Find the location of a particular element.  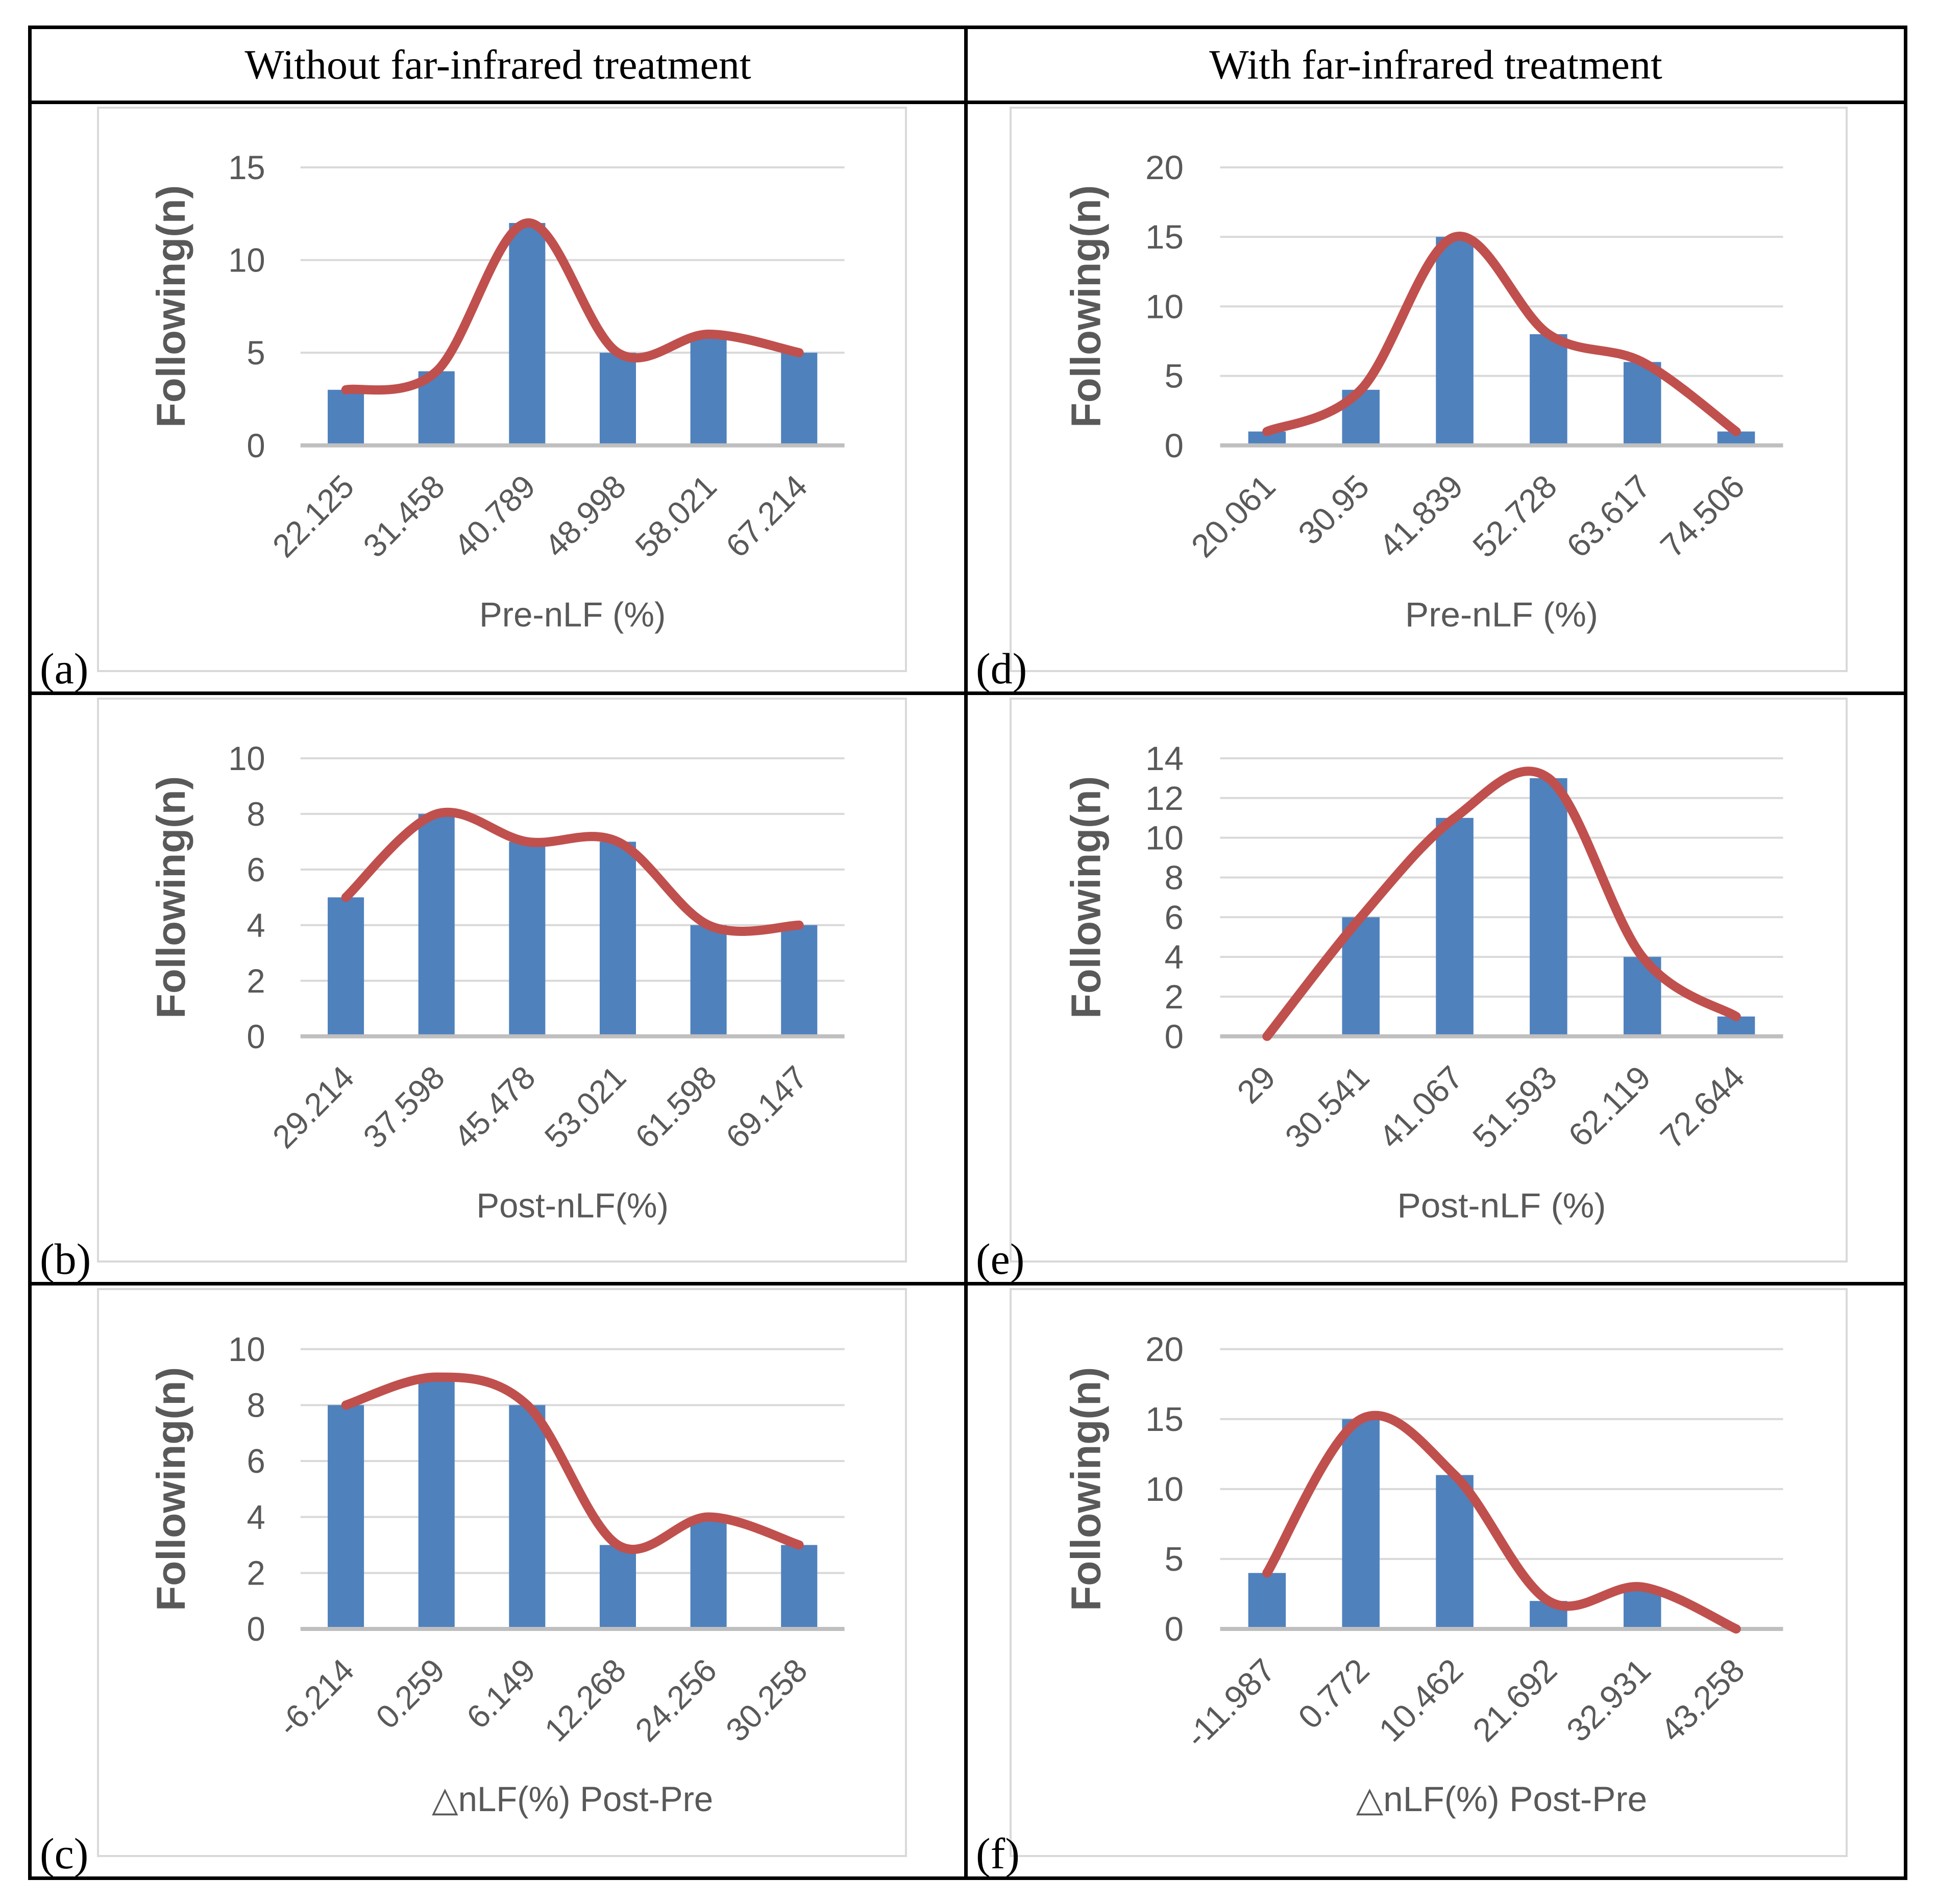

x-axis-title: Pre-nLF (%) is located at coordinates (572, 615).